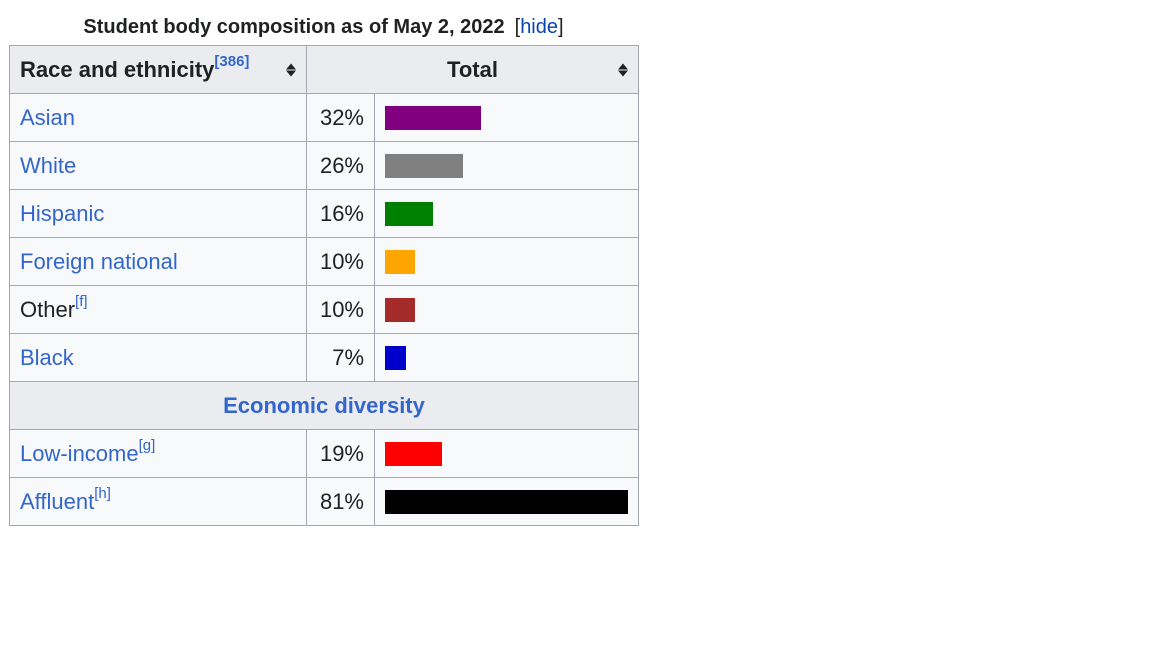 This screenshot has height=648, width=1152. I want to click on toggle-close-bracket: ], so click(561, 27).